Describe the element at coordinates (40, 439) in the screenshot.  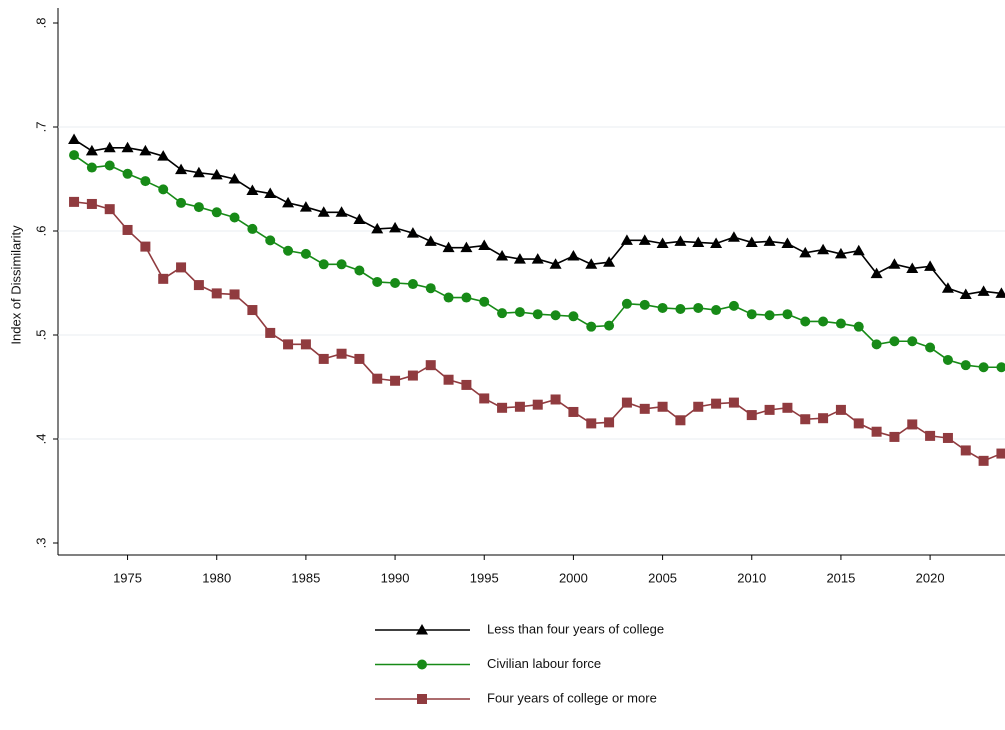
I see `y-tick-label: .4` at that location.